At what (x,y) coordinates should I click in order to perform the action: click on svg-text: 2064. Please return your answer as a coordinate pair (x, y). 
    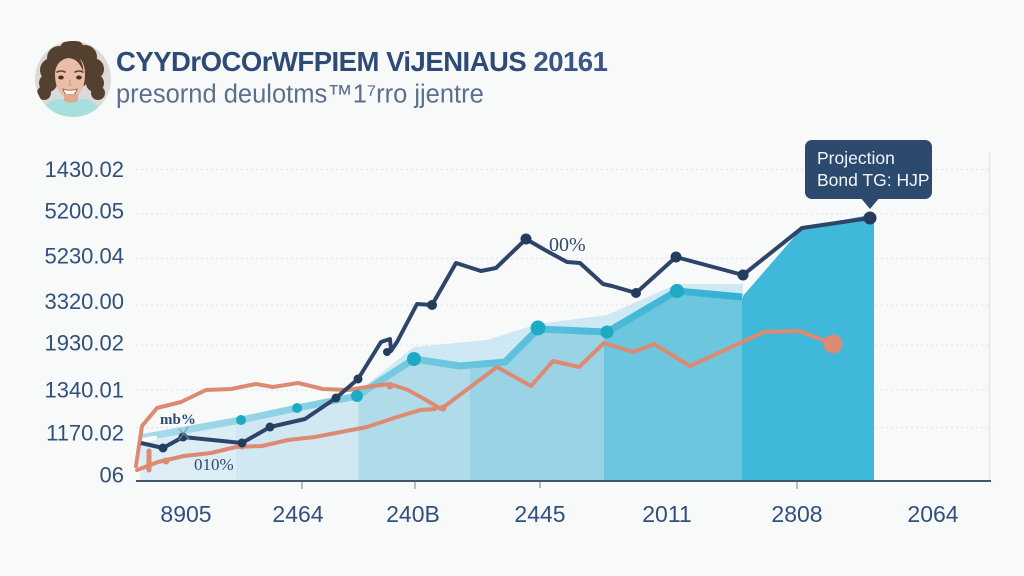
    Looking at the image, I should click on (932, 514).